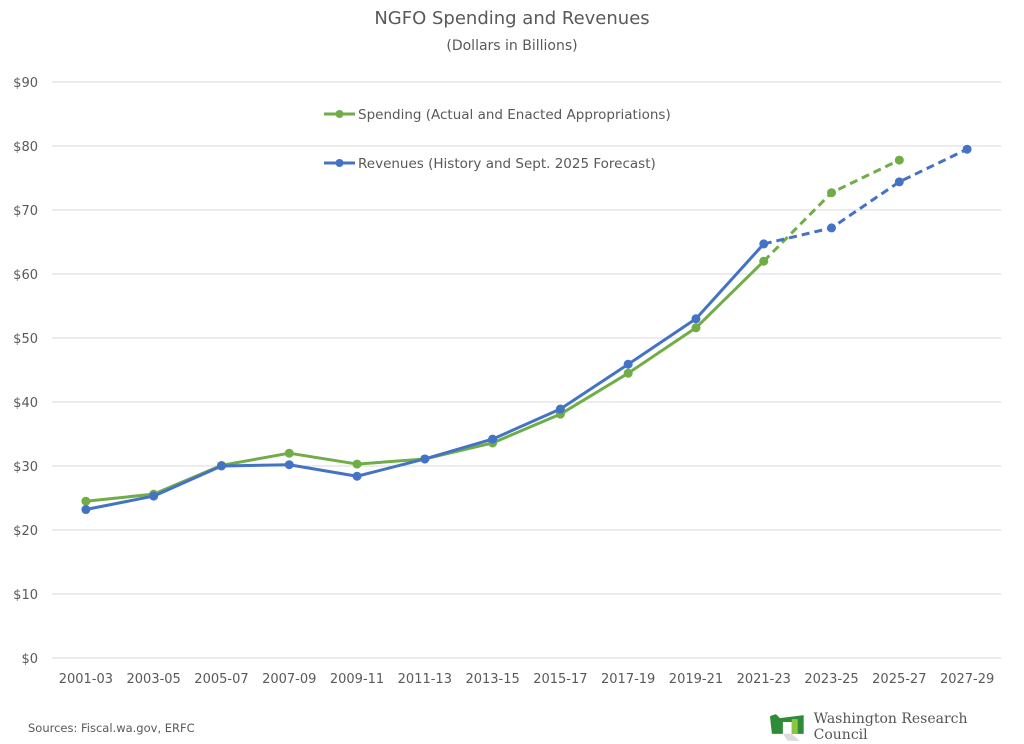  Describe the element at coordinates (289, 679) in the screenshot. I see `x-tick-label: 2007-09` at that location.